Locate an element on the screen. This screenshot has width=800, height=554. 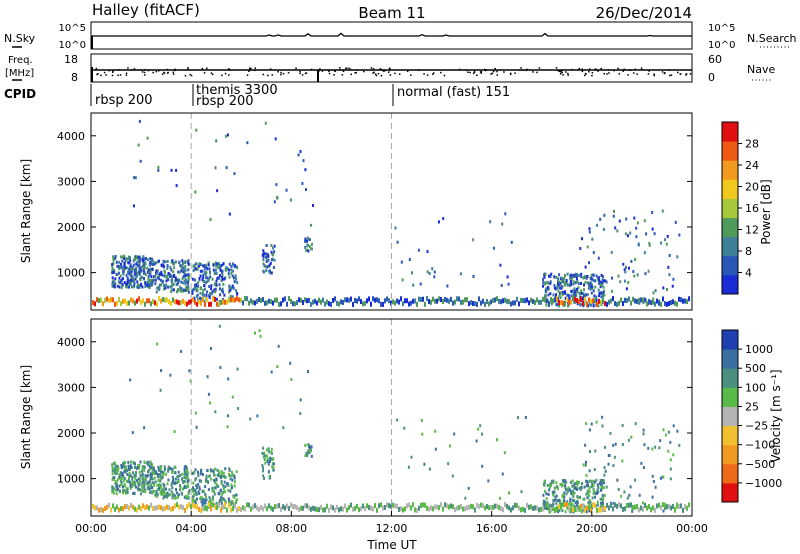
time-x-axis: 00:00 04:00 08:00 12:00 16:00 20:00 00:00 is located at coordinates (391, 523).